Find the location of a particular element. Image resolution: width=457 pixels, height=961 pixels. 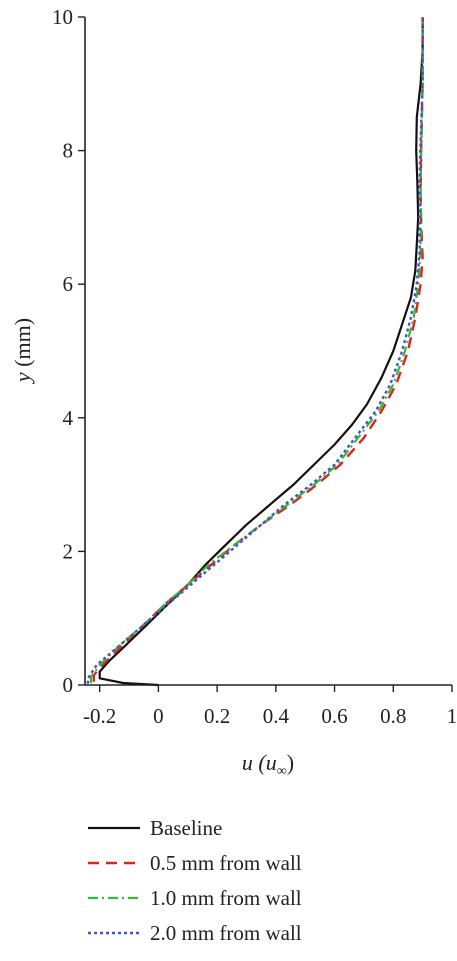

x-tick-label: 0 is located at coordinates (158, 716).